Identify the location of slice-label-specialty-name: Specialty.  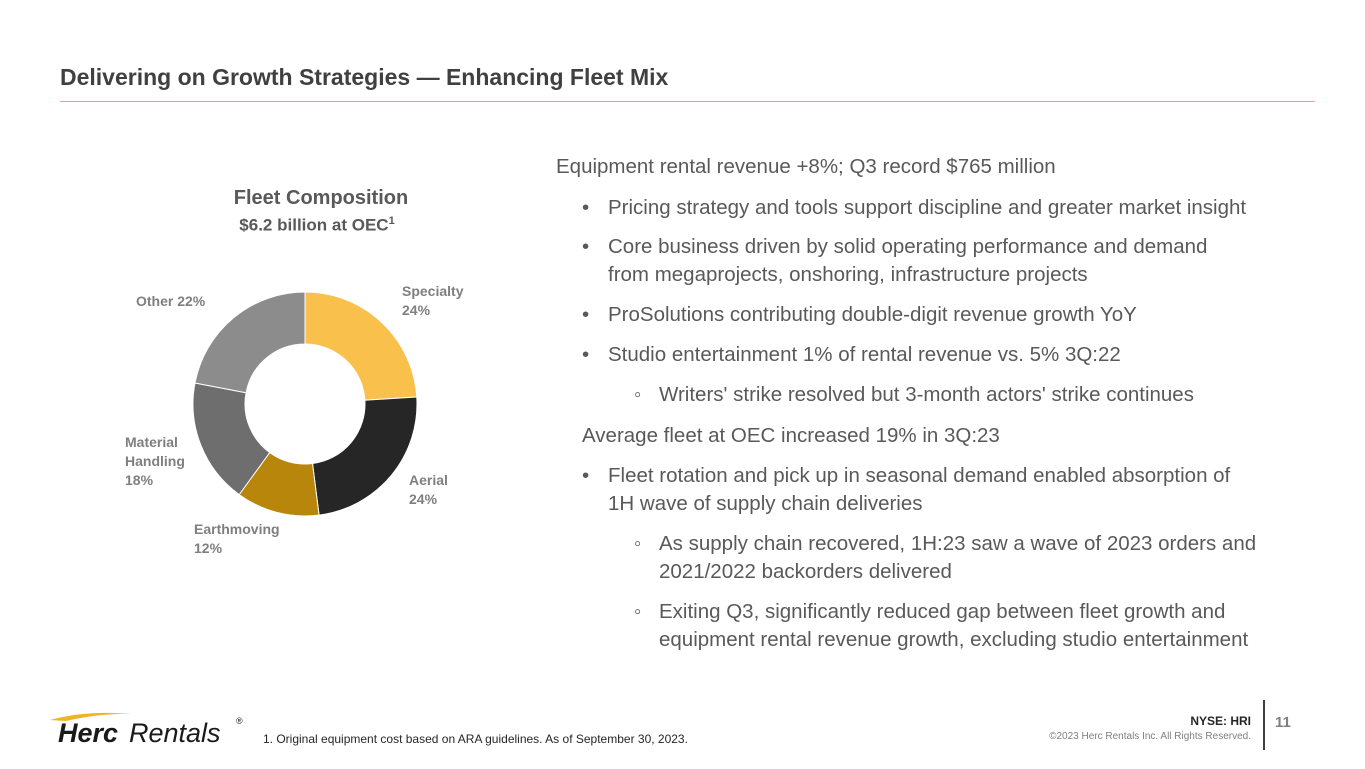
(433, 291).